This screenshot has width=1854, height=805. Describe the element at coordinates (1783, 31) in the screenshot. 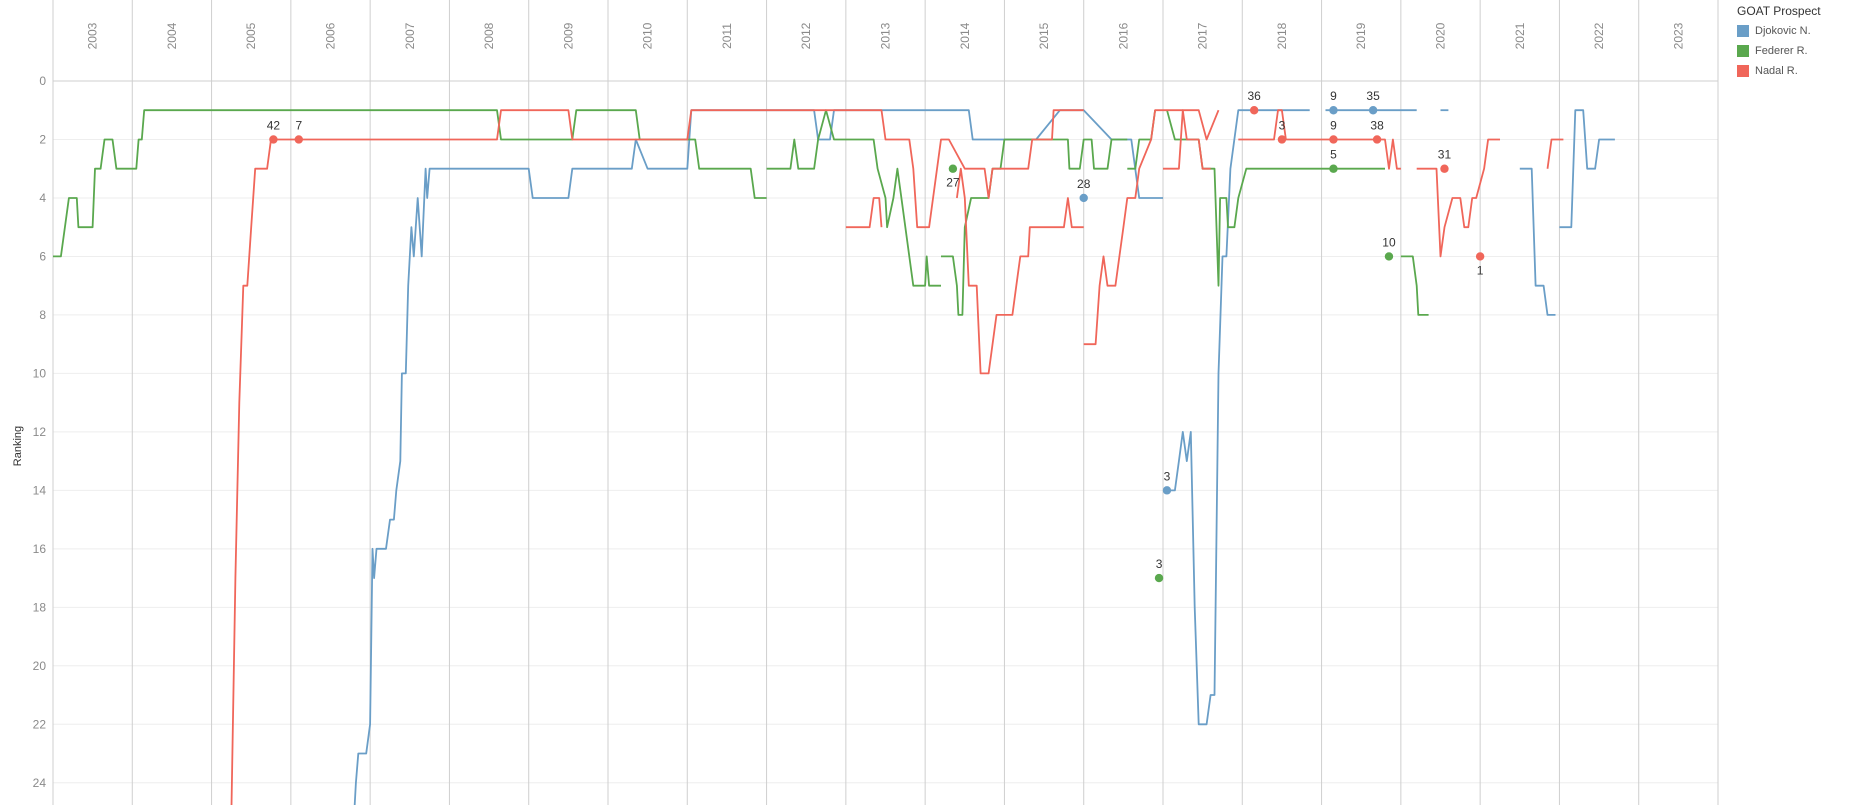

I see `legend-label: Djokovic N.` at that location.